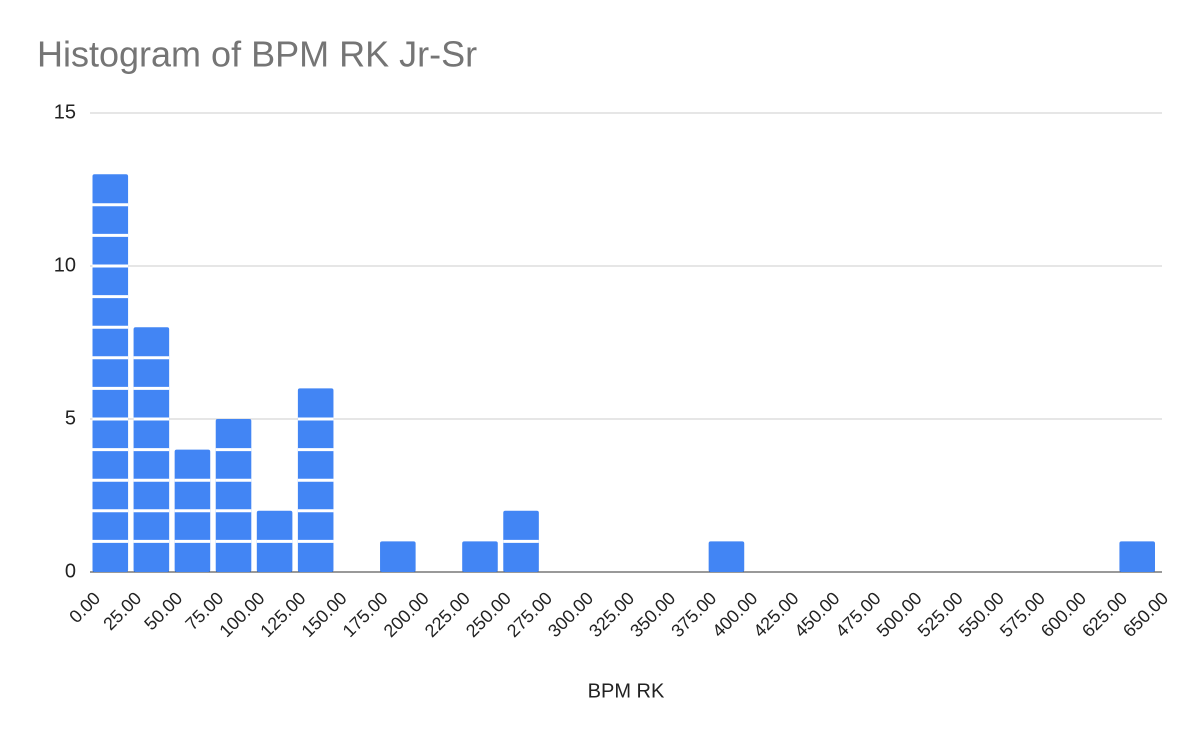 The image size is (1200, 742). What do you see at coordinates (406, 614) in the screenshot?
I see `x-tick-label: 200.00` at bounding box center [406, 614].